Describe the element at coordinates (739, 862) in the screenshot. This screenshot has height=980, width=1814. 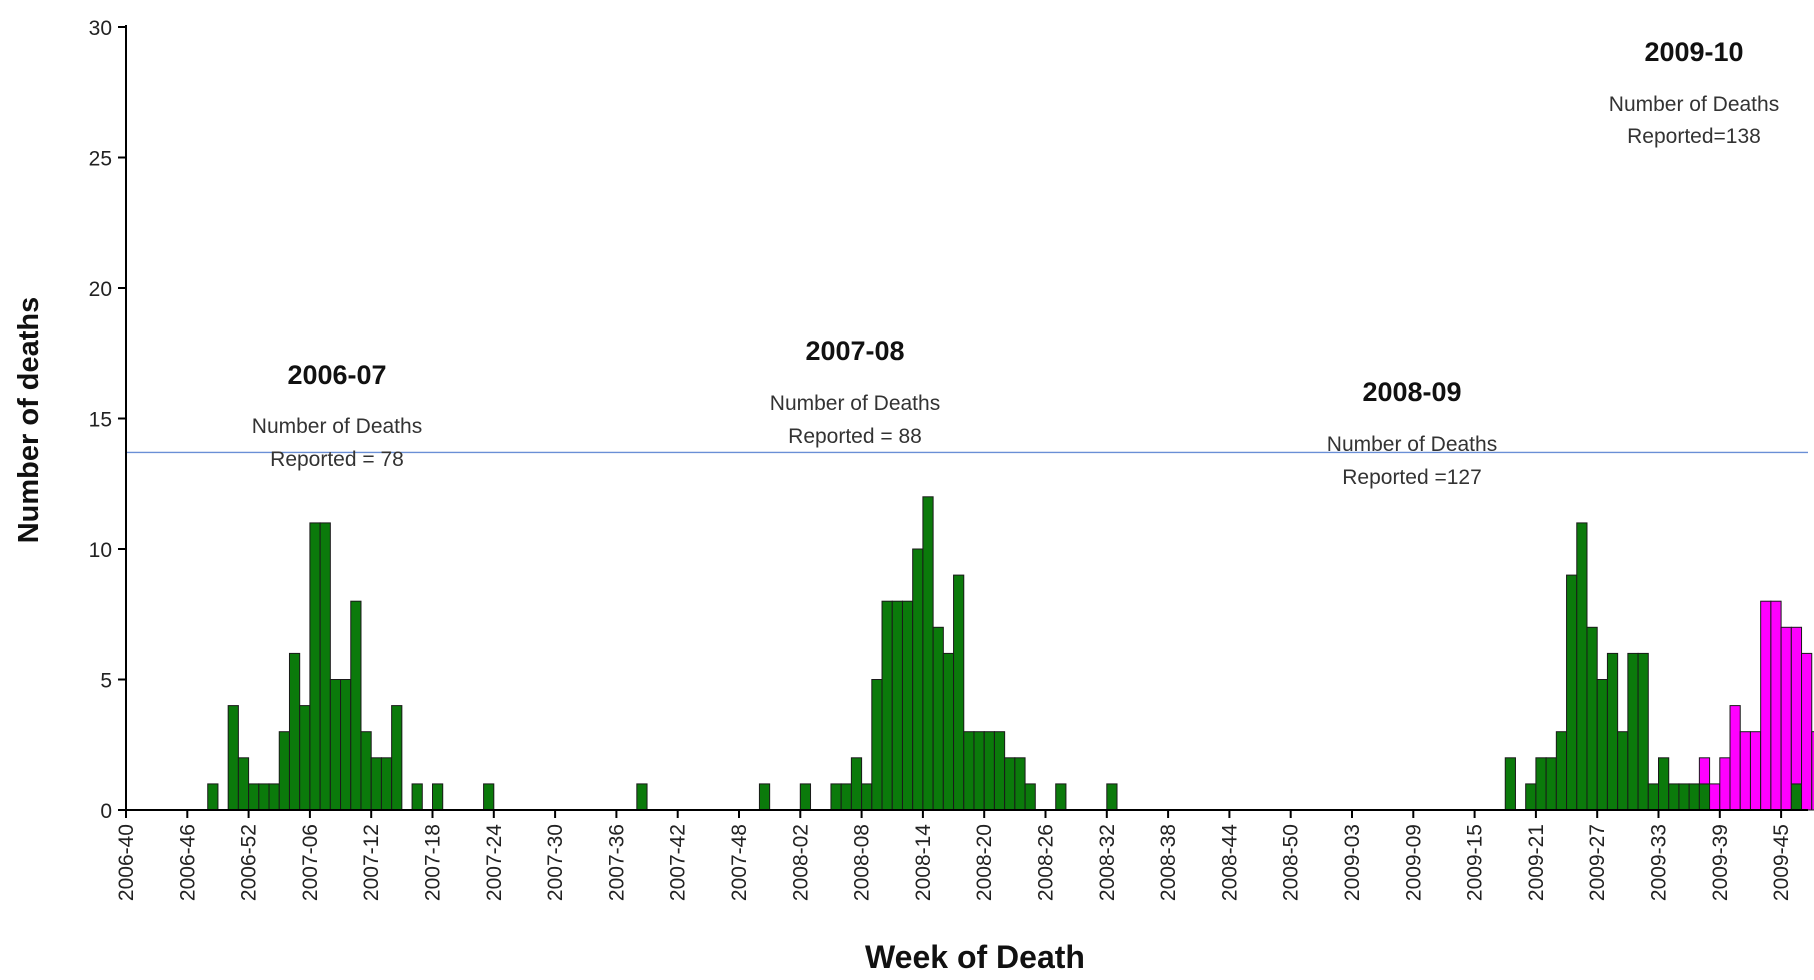
I see `x-tick-label: 2007-48` at that location.